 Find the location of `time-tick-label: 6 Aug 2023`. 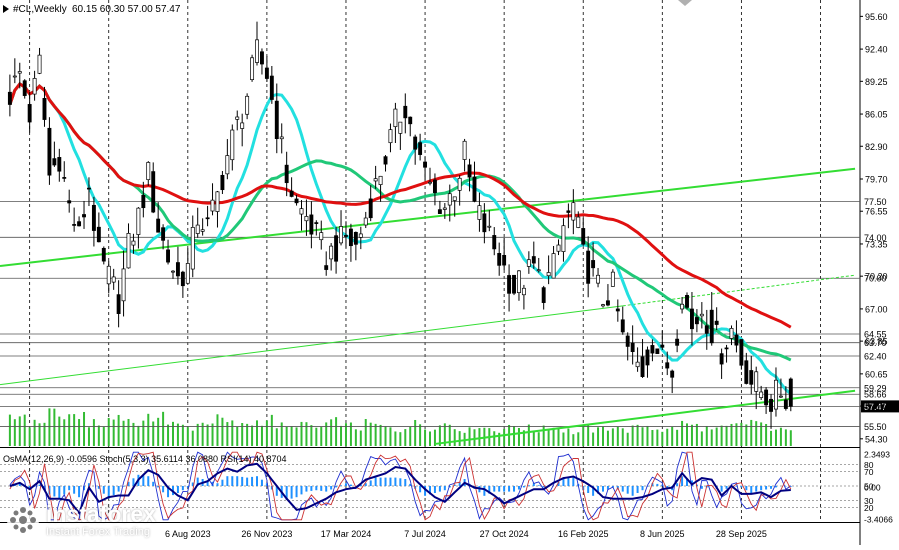

time-tick-label: 6 Aug 2023 is located at coordinates (188, 534).